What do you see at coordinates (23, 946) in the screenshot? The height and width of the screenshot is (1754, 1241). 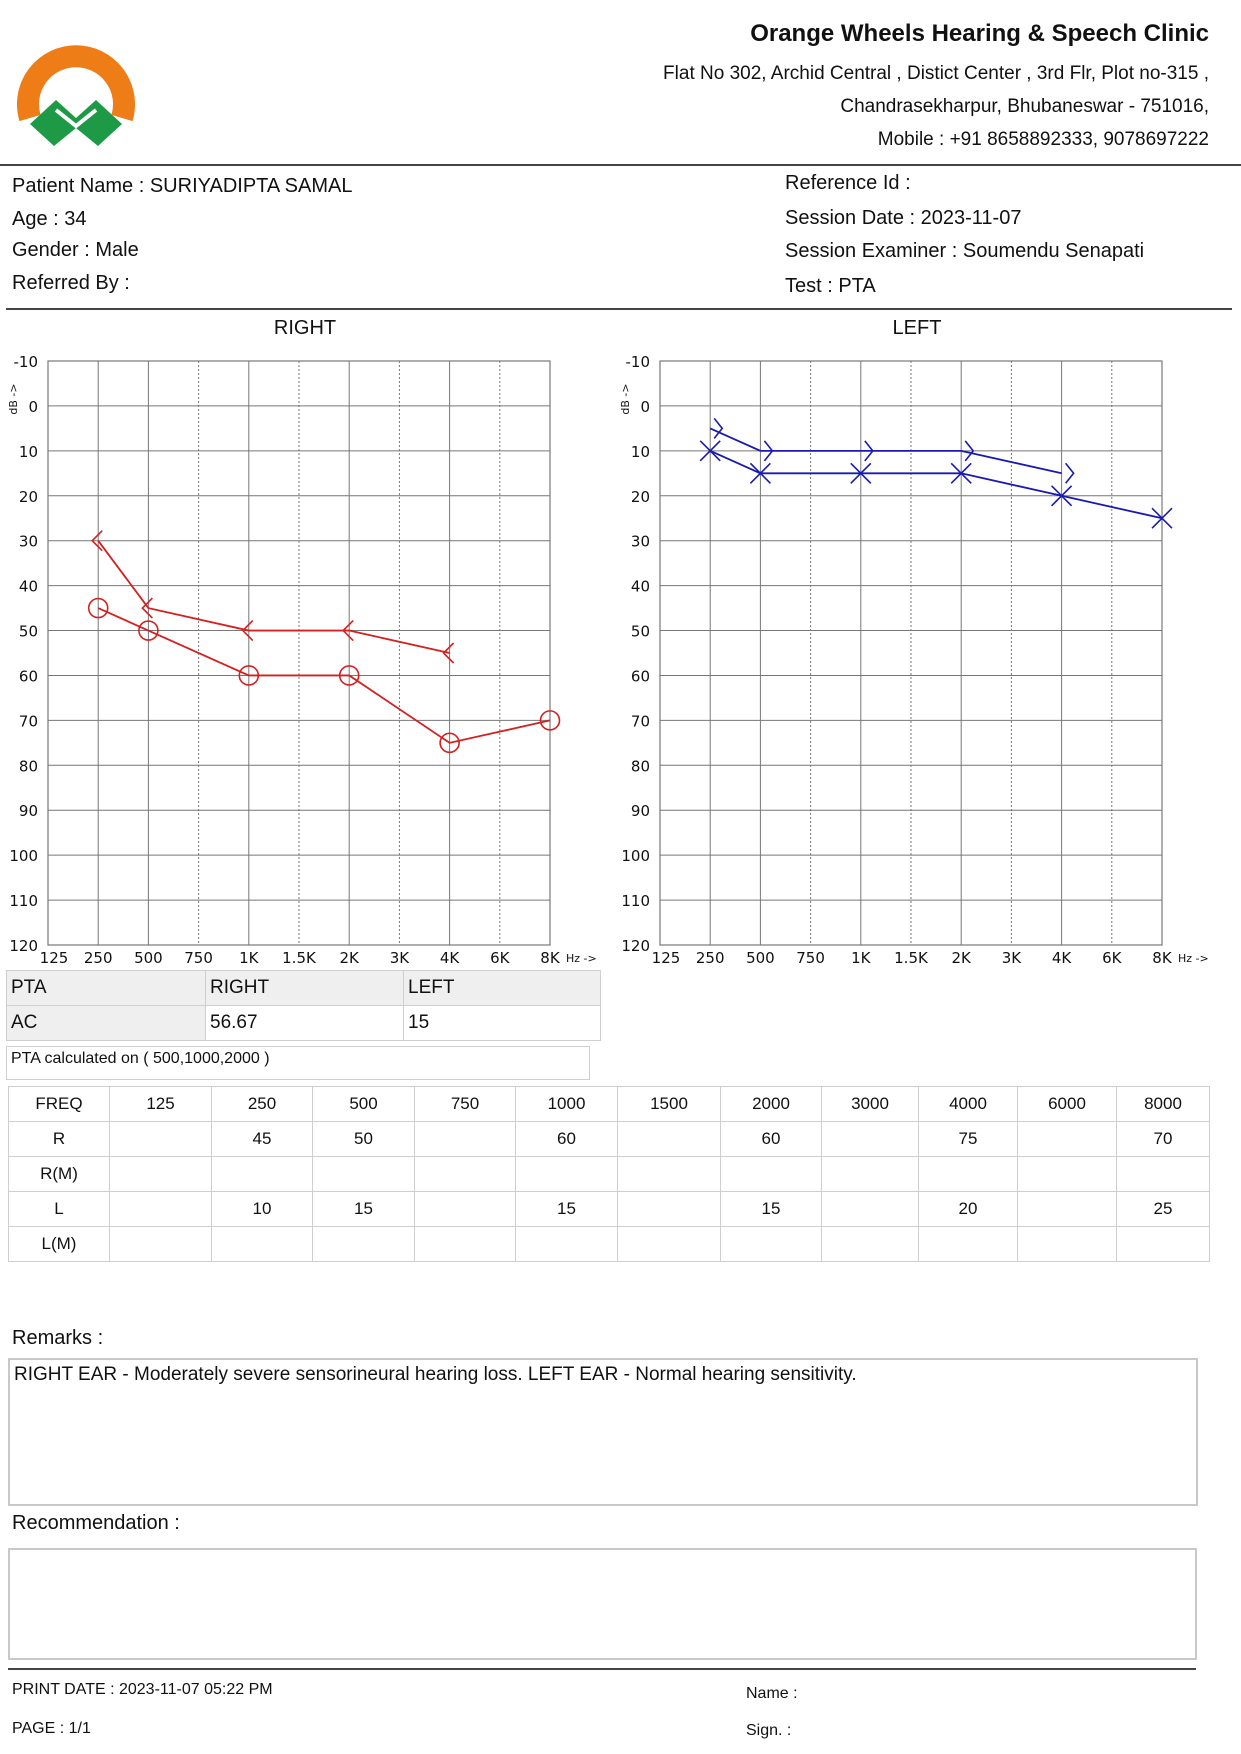 I see `y-tick-label: 120` at bounding box center [23, 946].